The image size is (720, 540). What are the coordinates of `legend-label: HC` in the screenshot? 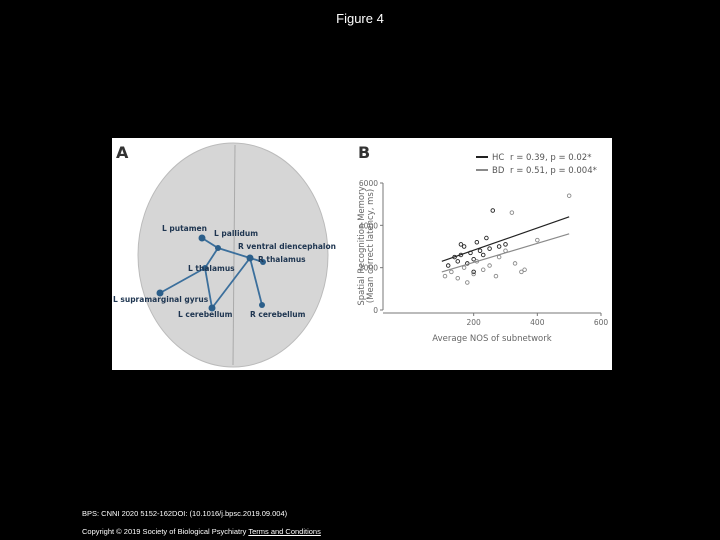 It's located at (498, 158).